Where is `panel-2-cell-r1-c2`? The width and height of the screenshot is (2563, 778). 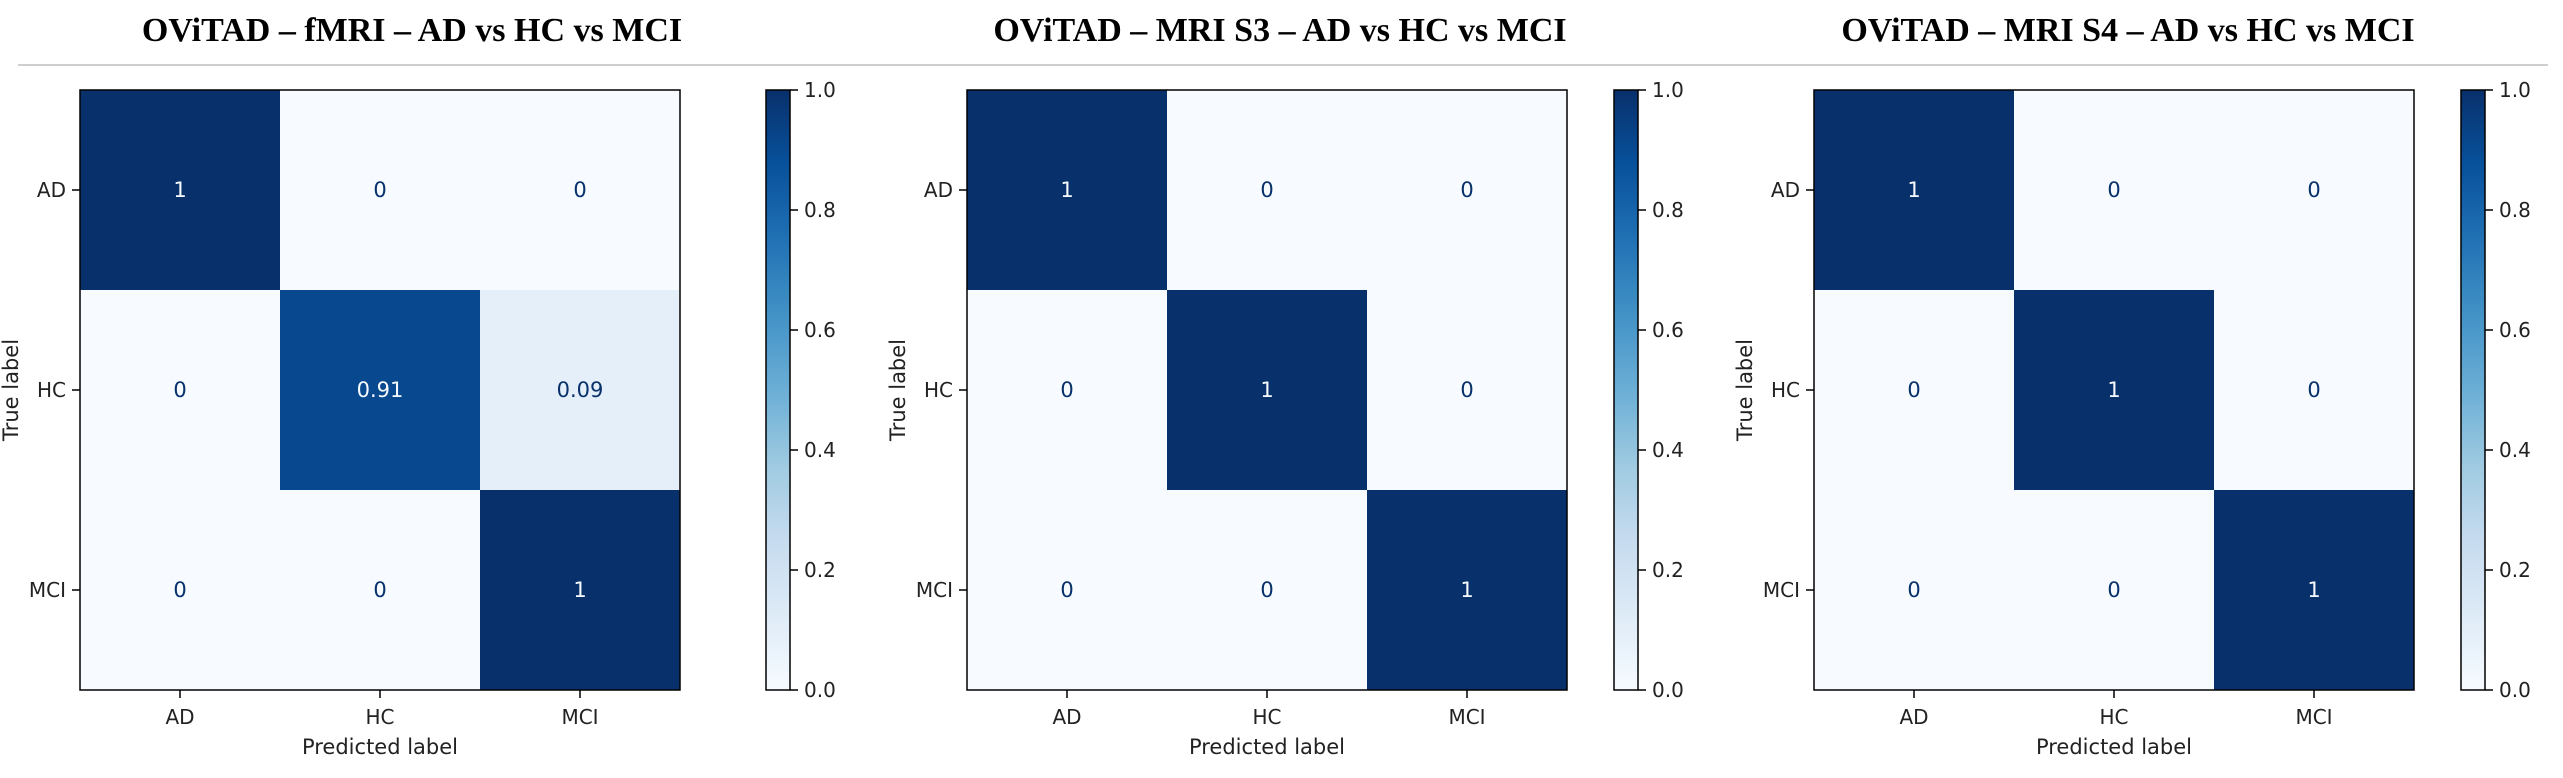 panel-2-cell-r1-c2 is located at coordinates (1467, 390).